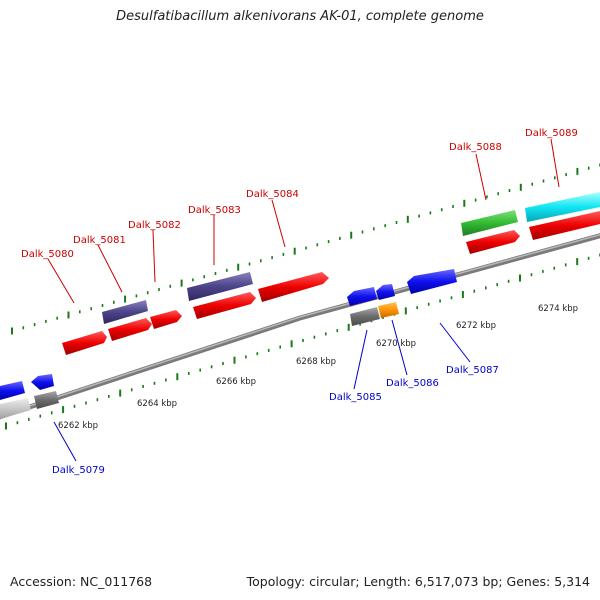 This screenshot has width=600, height=600. Describe the element at coordinates (157, 404) in the screenshot. I see `scale-label: 6264 kbp` at that location.